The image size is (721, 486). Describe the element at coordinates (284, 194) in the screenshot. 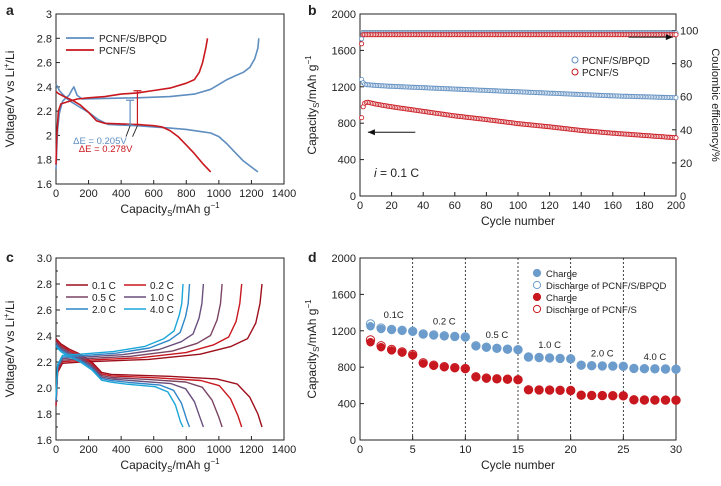

I see `x-tick-label: 1400` at that location.